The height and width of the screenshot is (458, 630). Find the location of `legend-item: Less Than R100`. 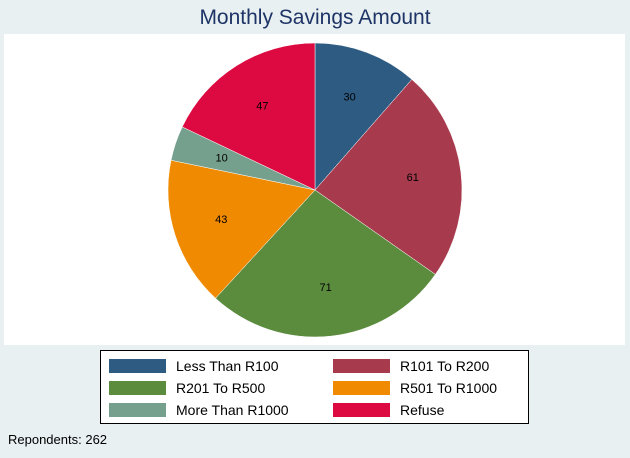

legend-item: Less Than R100 is located at coordinates (193, 366).